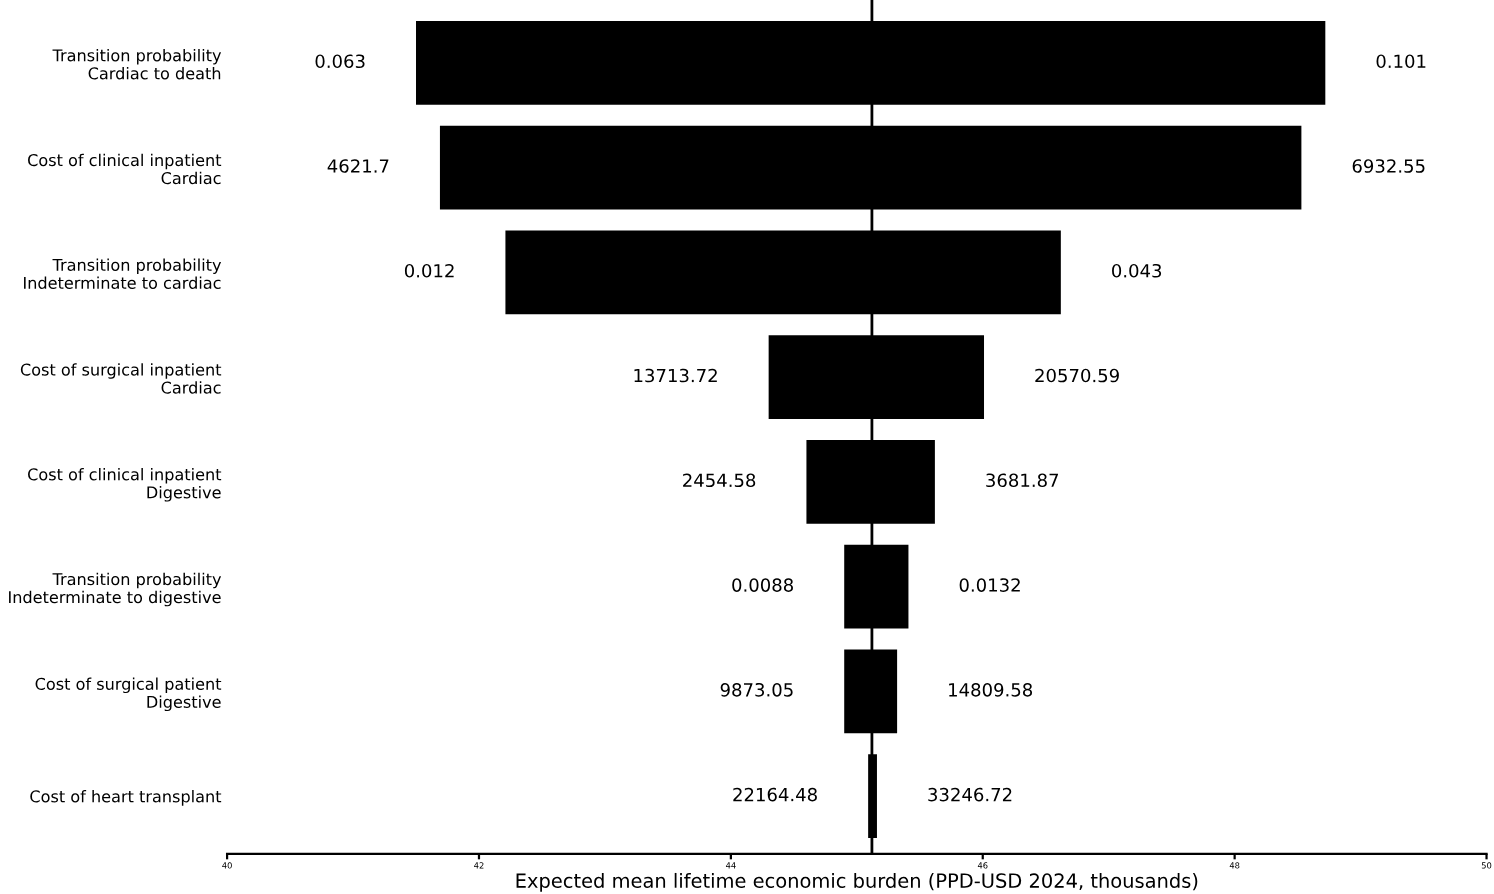 Image resolution: width=1494 pixels, height=894 pixels. Describe the element at coordinates (857, 882) in the screenshot. I see `x-axis-title: Expected mean lifetime economic burden (PPD-USD 2024, thousands)` at that location.